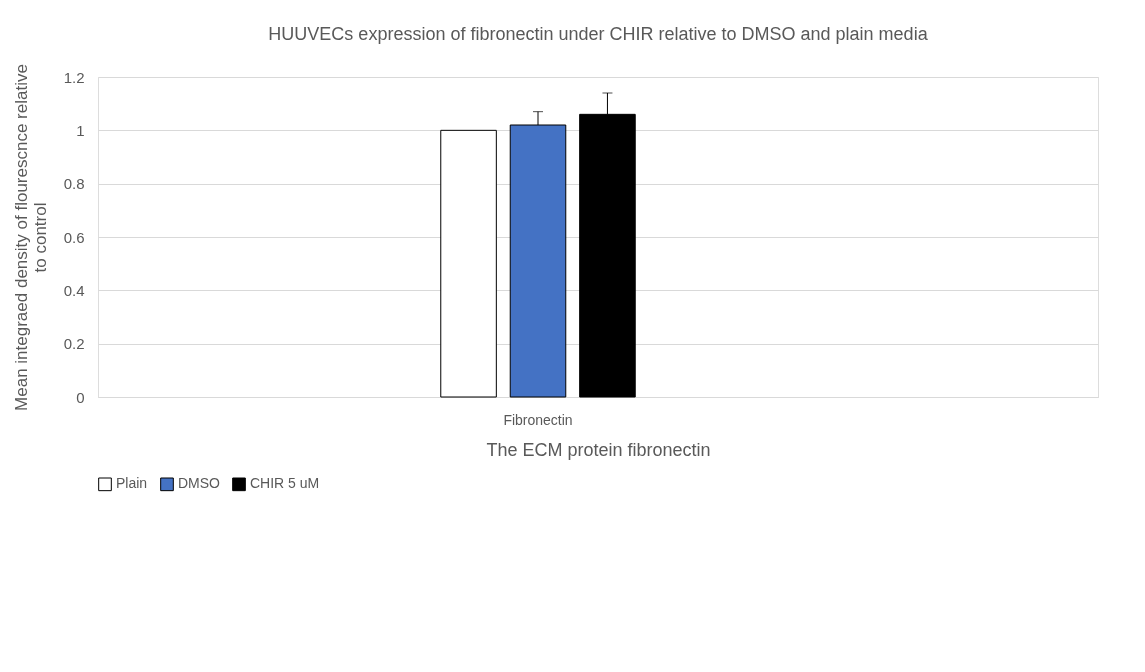  Describe the element at coordinates (74, 290) in the screenshot. I see `y-tick-label: 0.4` at that location.